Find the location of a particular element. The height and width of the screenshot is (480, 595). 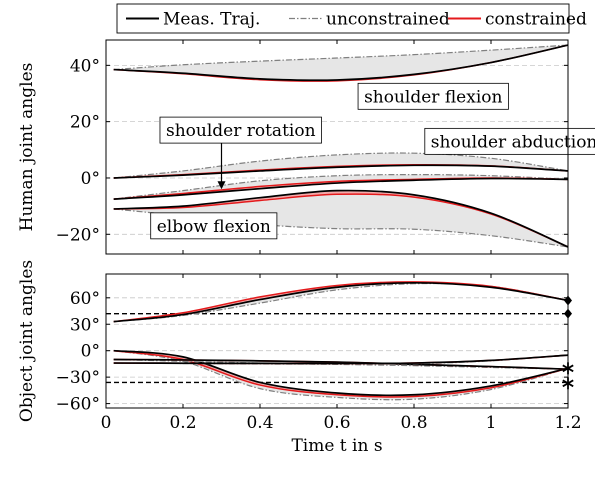

annotation: elbow flexion is located at coordinates (214, 226).